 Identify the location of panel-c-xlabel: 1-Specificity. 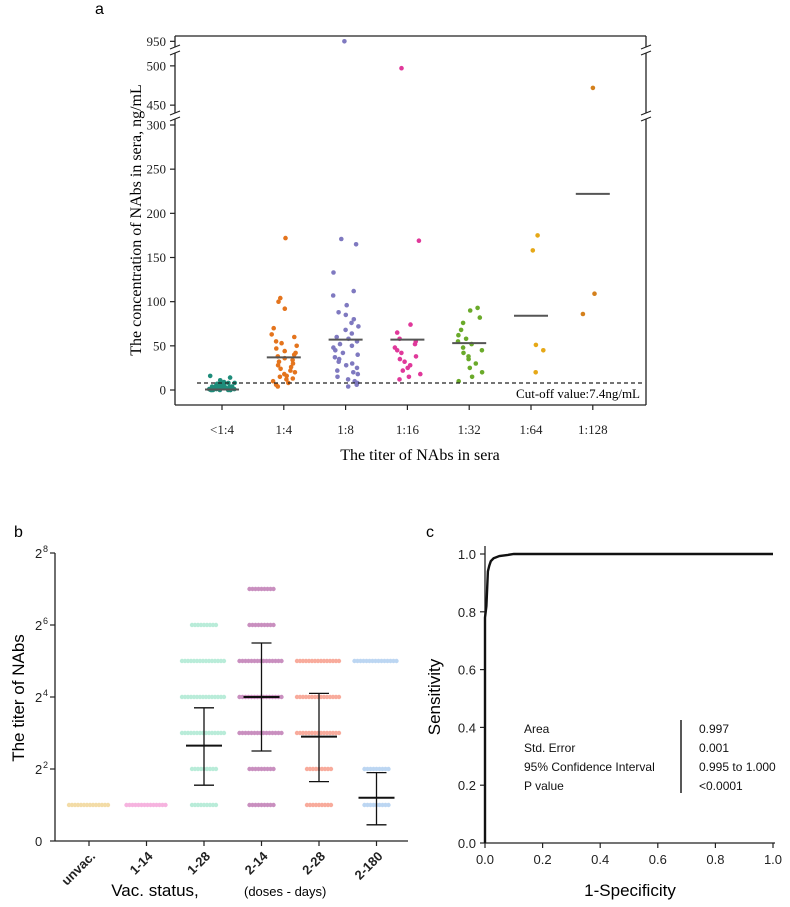
(630, 890).